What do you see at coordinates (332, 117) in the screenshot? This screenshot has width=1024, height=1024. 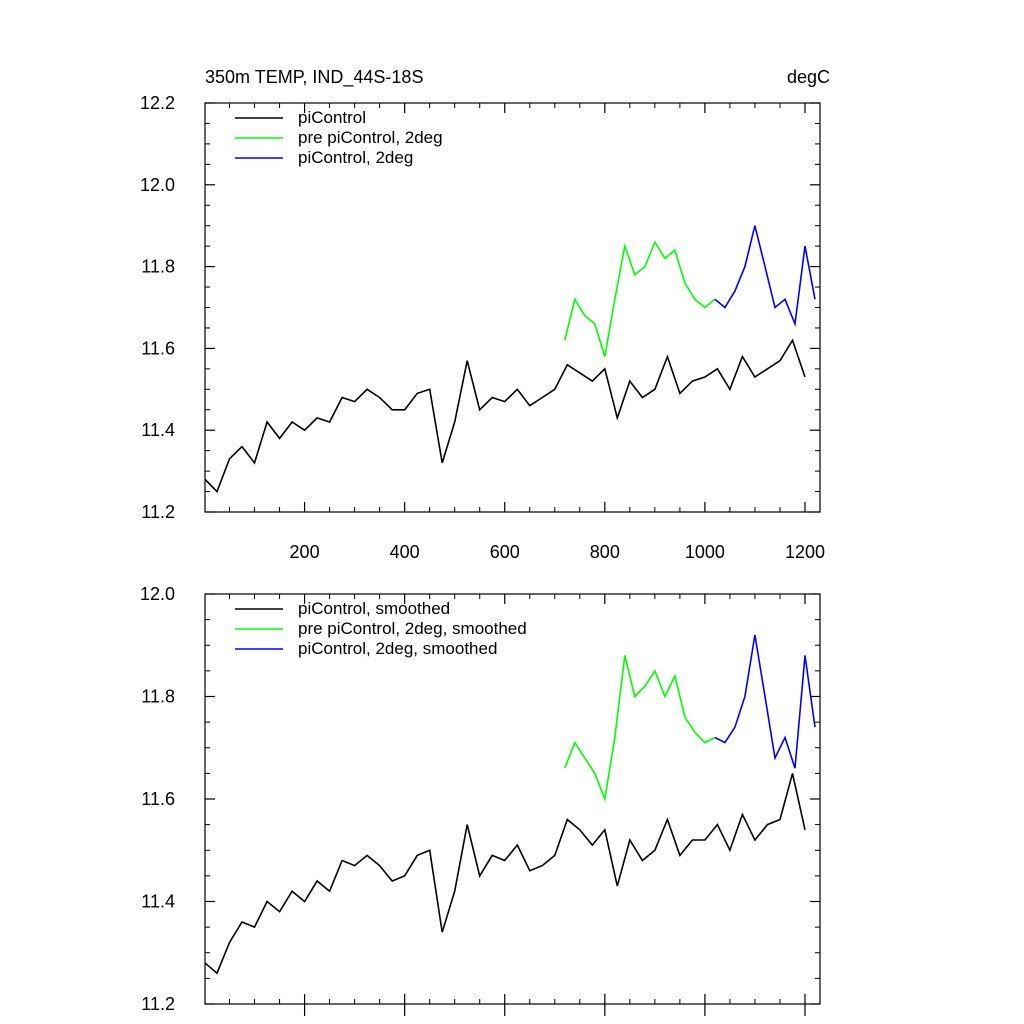 I see `legend-label: piControl` at bounding box center [332, 117].